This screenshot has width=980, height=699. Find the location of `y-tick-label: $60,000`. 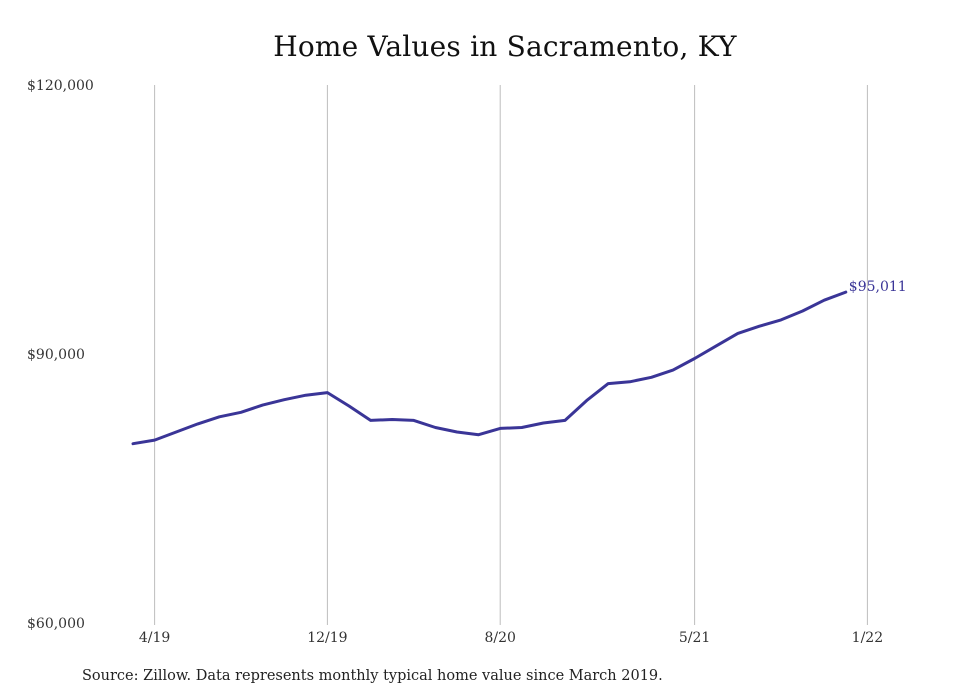

y-tick-label: $60,000 is located at coordinates (56, 624).